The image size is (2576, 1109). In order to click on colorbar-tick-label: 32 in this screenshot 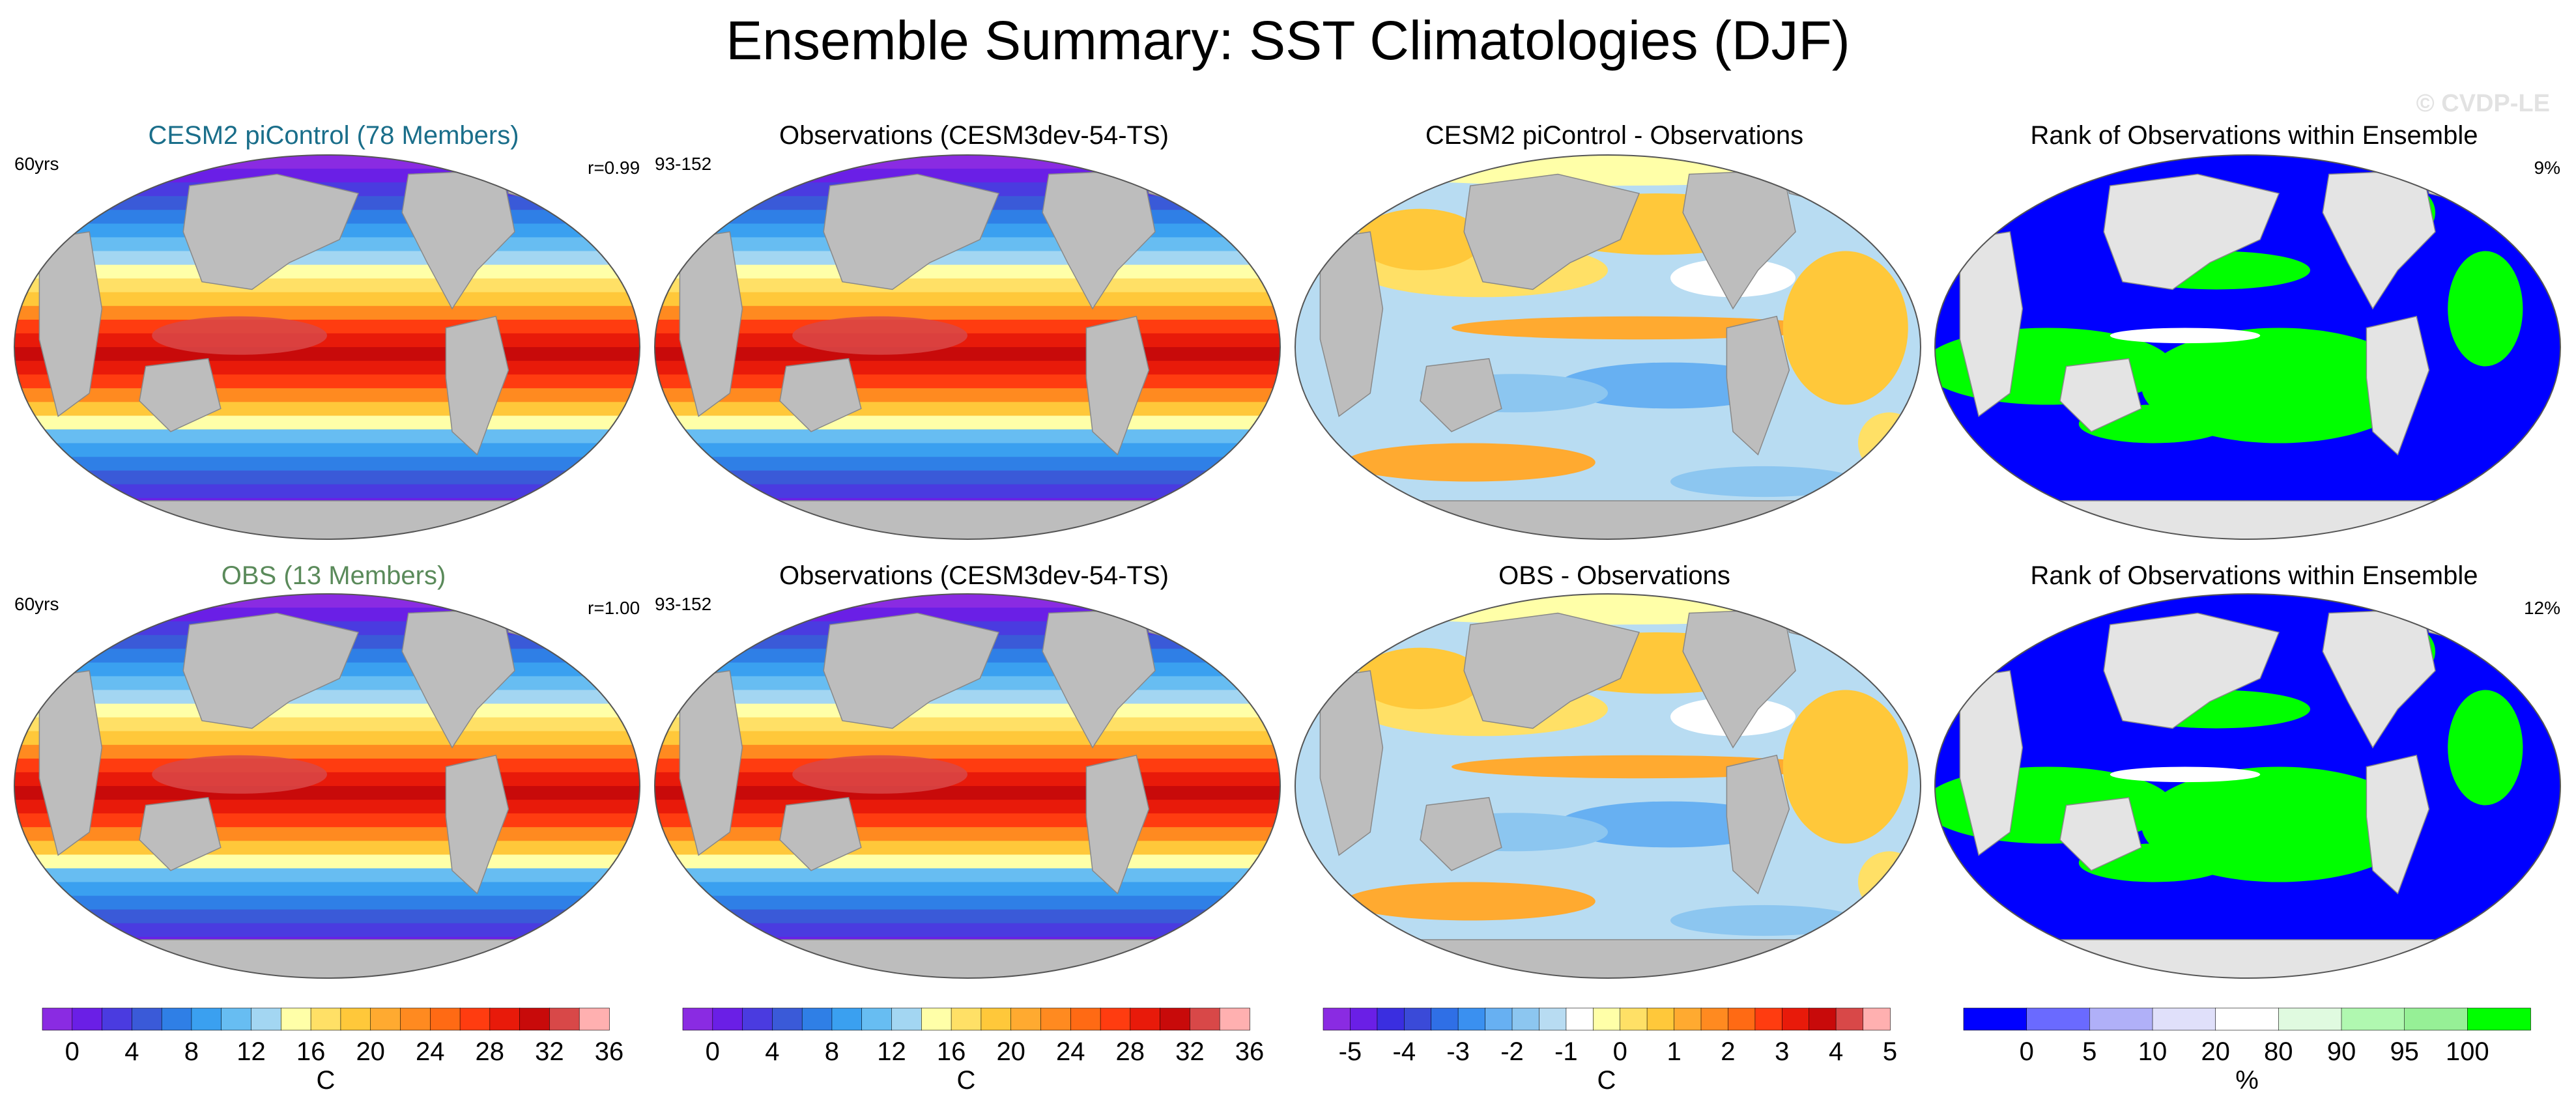, I will do `click(1190, 1051)`.